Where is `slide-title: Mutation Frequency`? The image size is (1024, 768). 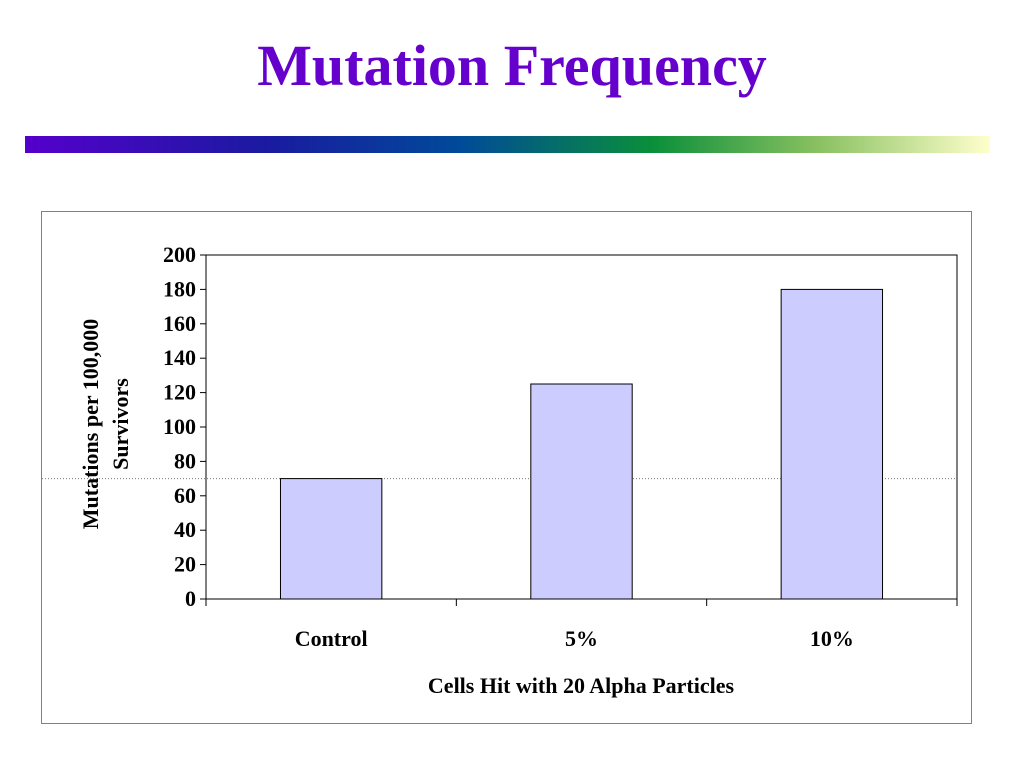 slide-title: Mutation Frequency is located at coordinates (512, 65).